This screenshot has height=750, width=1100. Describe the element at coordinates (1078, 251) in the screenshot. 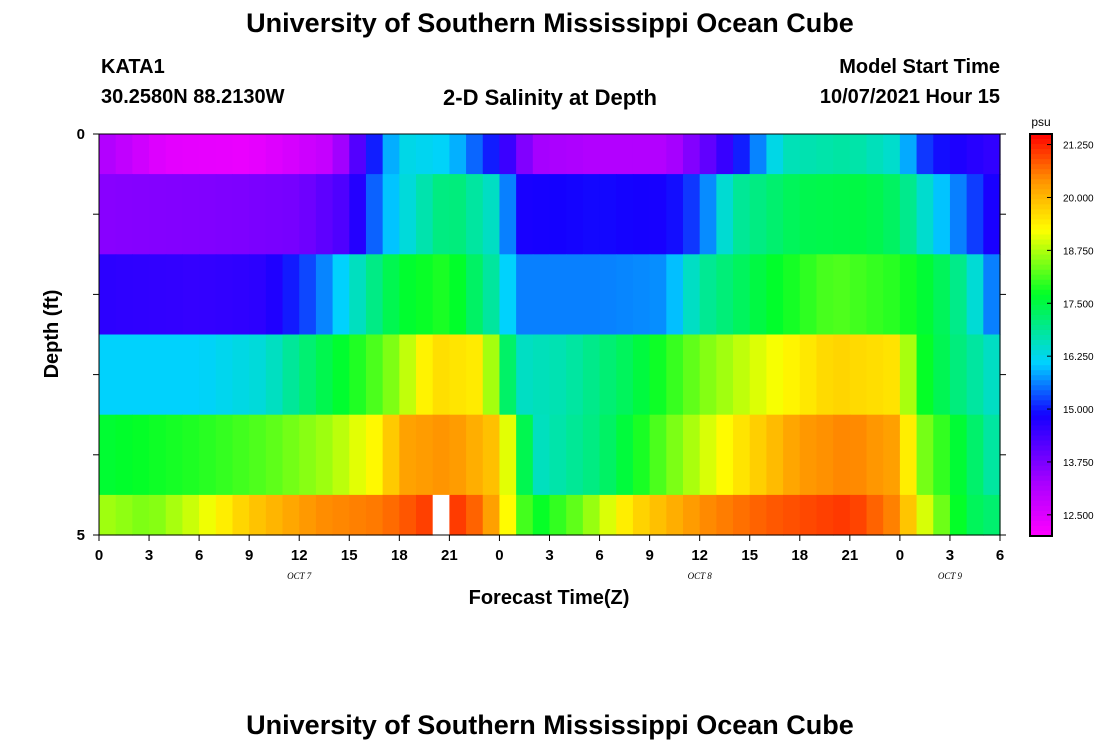

I see `colorbar-tick-label: 18.750` at that location.